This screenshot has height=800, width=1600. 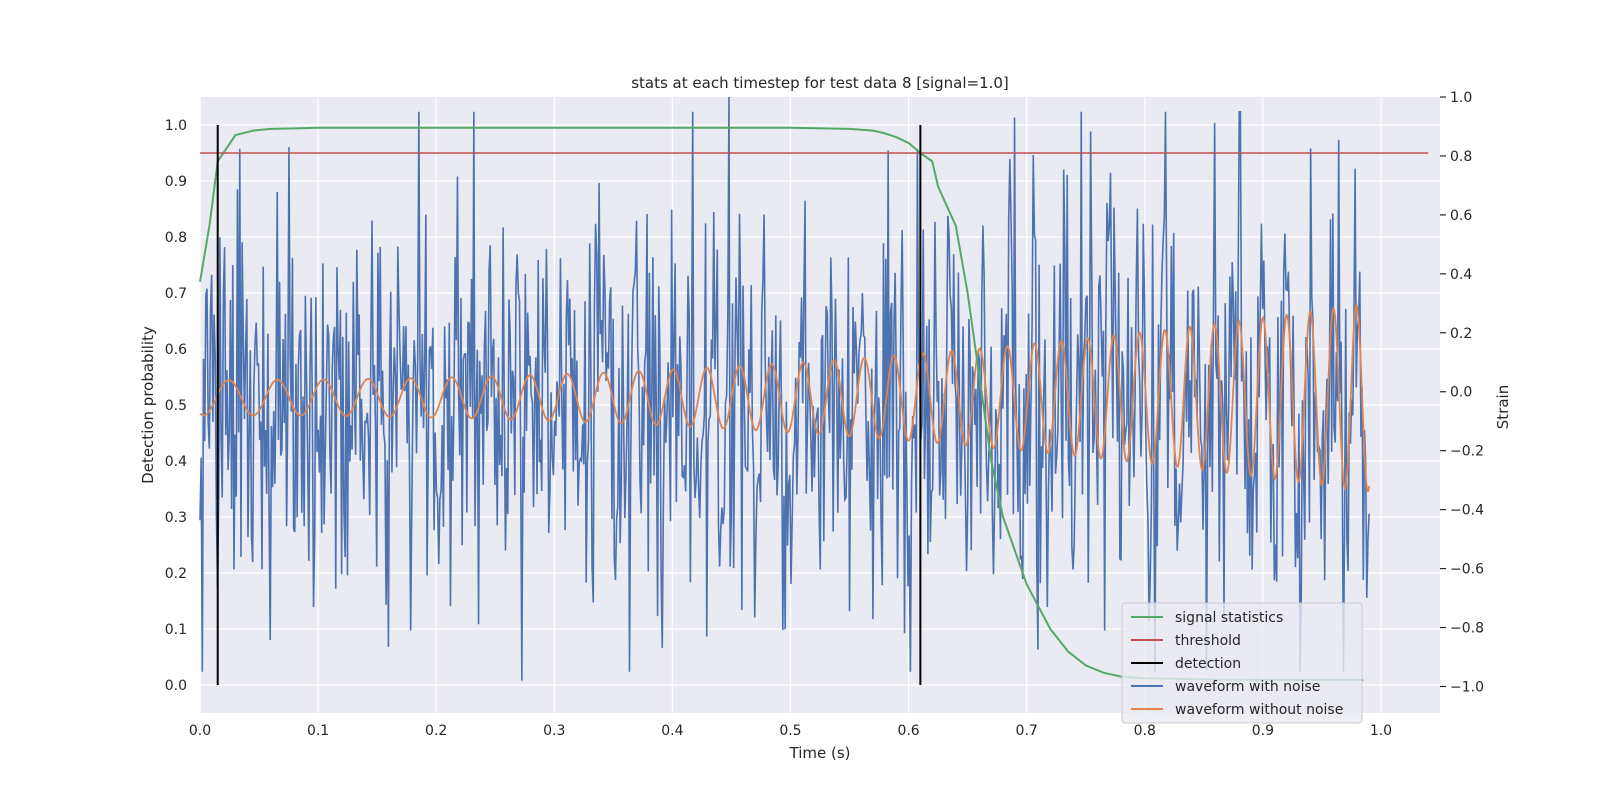 I want to click on y2-tick-label: −0.6, so click(x=1467, y=570).